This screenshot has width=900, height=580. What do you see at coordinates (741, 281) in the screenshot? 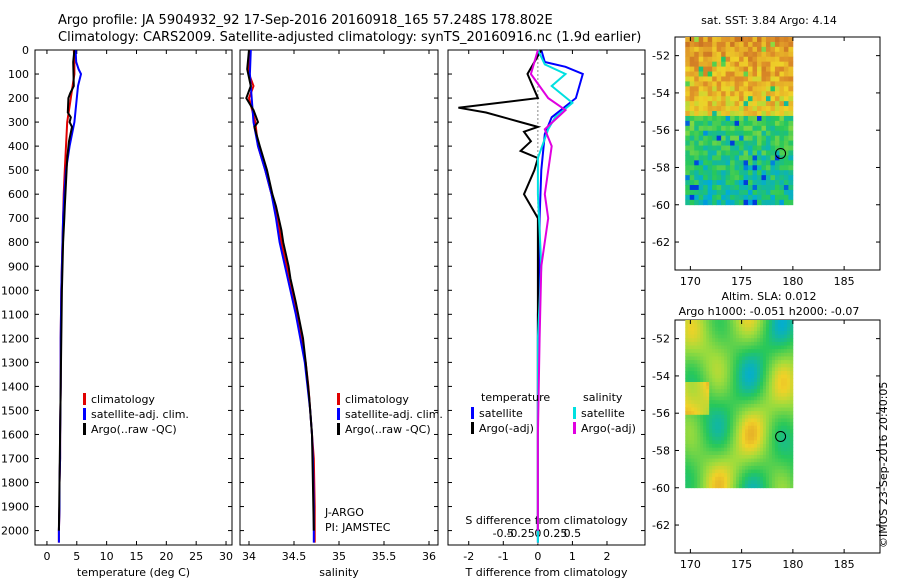
I see `sst_map-xtick-label: 175` at bounding box center [741, 281].